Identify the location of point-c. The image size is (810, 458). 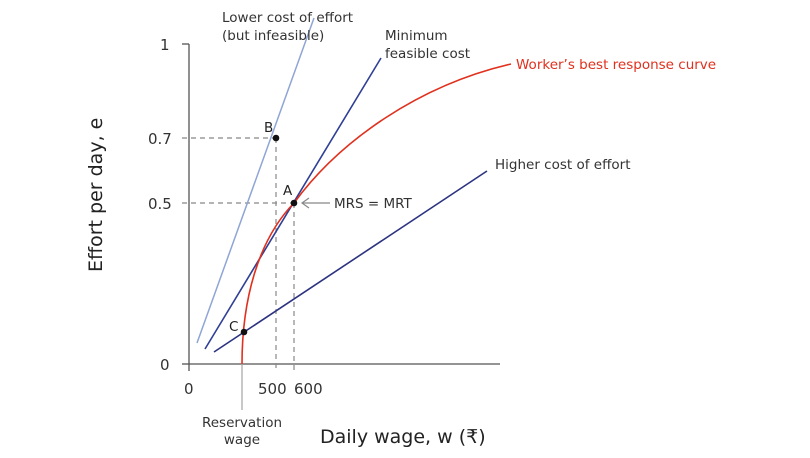
(244, 332).